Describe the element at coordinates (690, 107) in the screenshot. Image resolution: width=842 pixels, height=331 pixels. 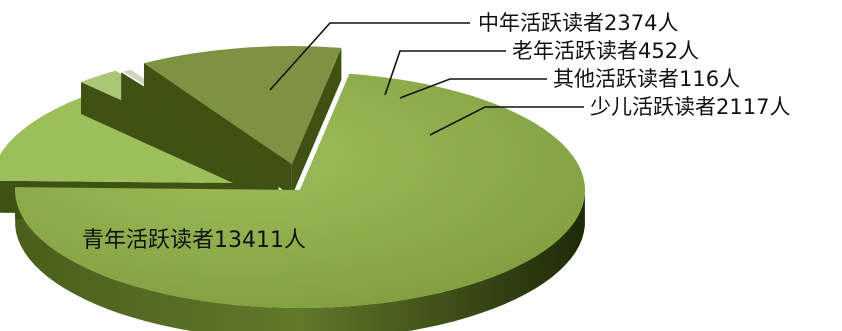
I see `slice-label-5: 少儿活跃读者2117人` at that location.